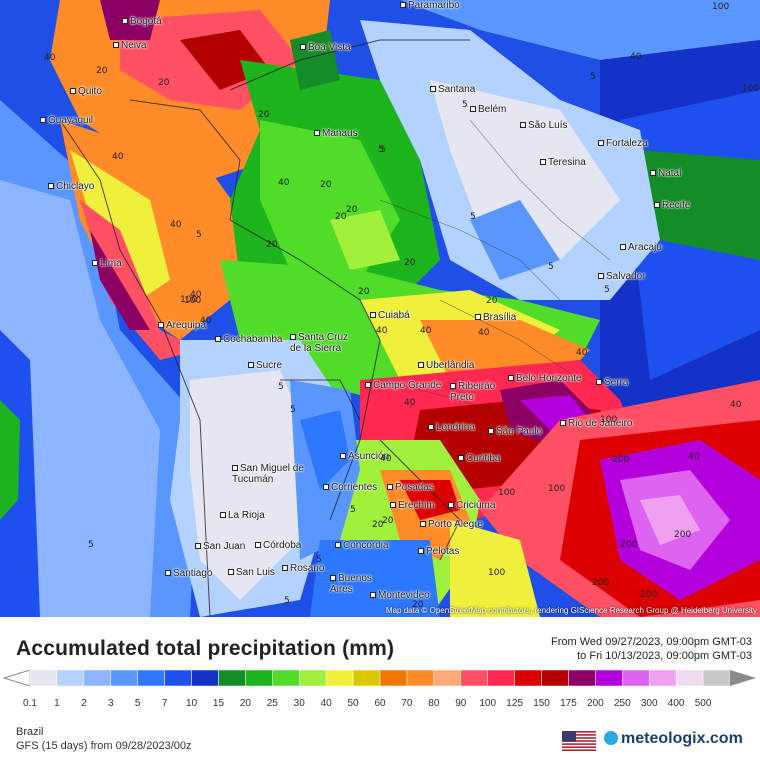 Image resolution: width=760 pixels, height=760 pixels. What do you see at coordinates (412, 505) in the screenshot?
I see `city-label: Erechim` at bounding box center [412, 505].